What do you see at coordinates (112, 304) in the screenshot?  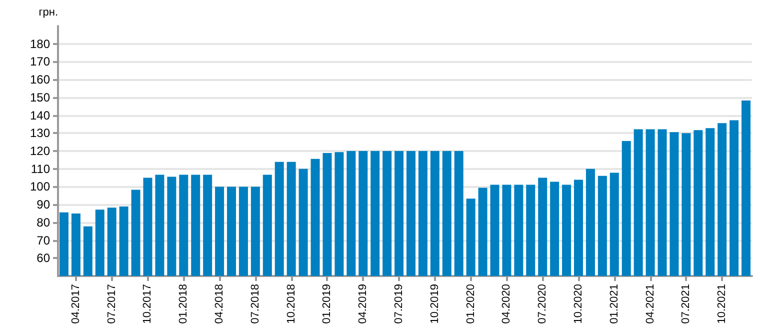 I see `x-tick-label: 07.2017` at bounding box center [112, 304].